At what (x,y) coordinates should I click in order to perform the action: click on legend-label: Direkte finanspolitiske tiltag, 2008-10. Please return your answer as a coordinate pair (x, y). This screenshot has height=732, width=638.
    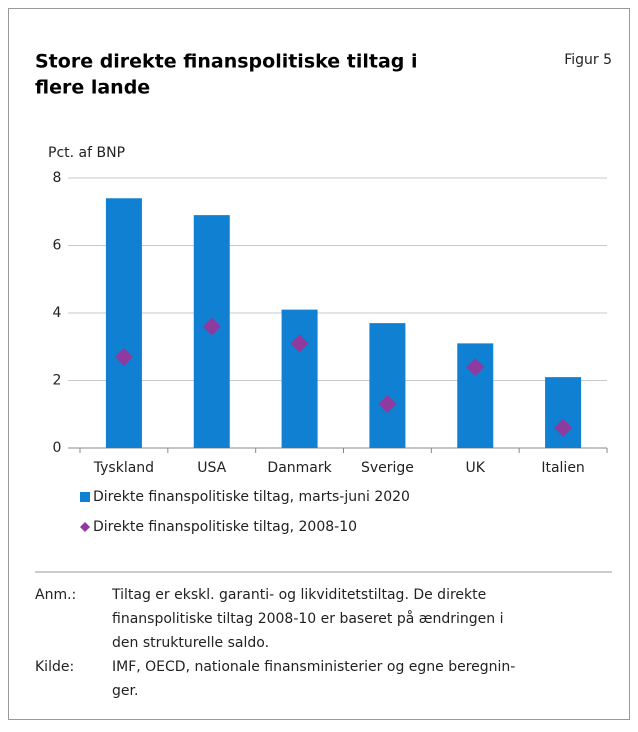
    Looking at the image, I should click on (225, 527).